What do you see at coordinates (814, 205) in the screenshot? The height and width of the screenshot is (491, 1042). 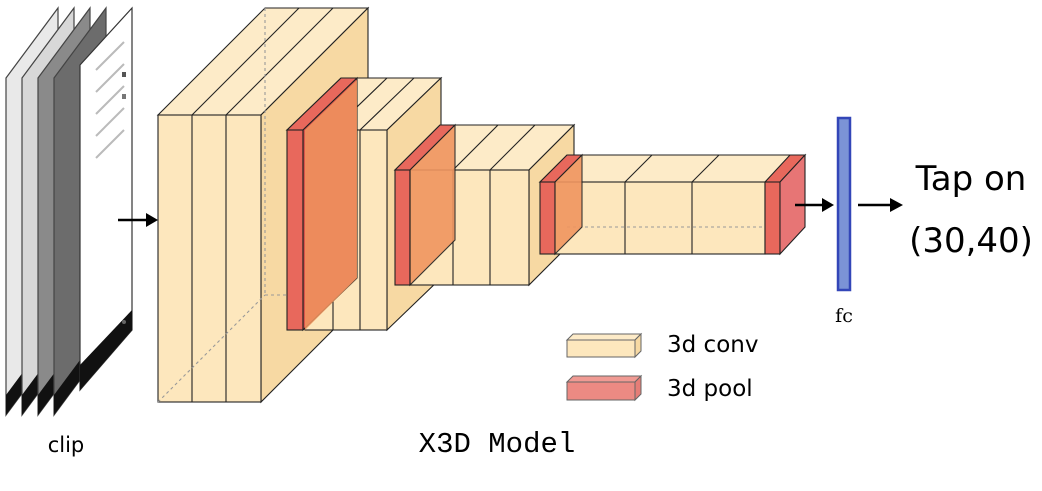 I see `arrow-to-fc` at bounding box center [814, 205].